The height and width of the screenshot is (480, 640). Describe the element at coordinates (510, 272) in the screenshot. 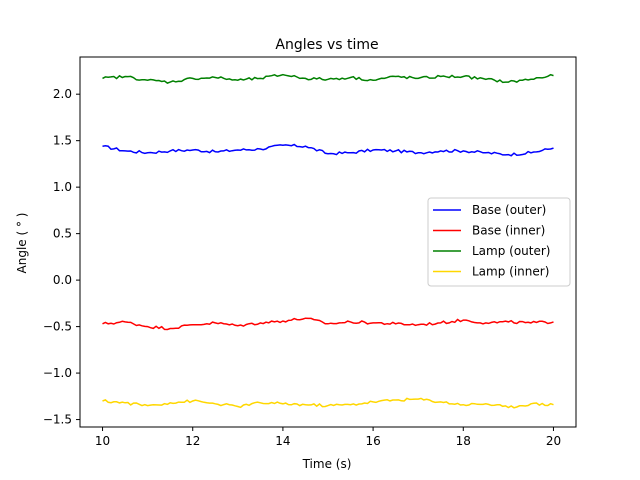

I see `legend-label-3: Lamp (inner)` at that location.